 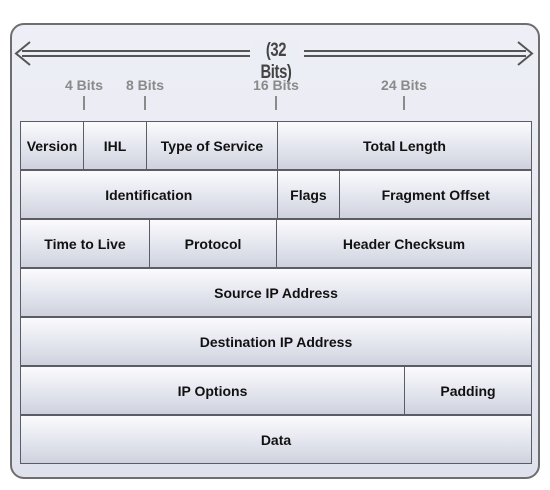 I want to click on tick-mark-16-bits, so click(x=276, y=103).